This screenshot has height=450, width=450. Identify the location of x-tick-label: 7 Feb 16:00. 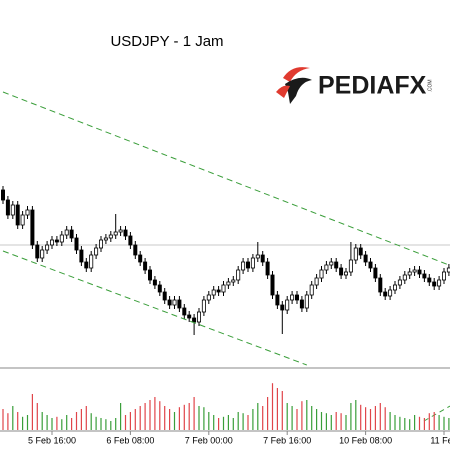
(287, 440).